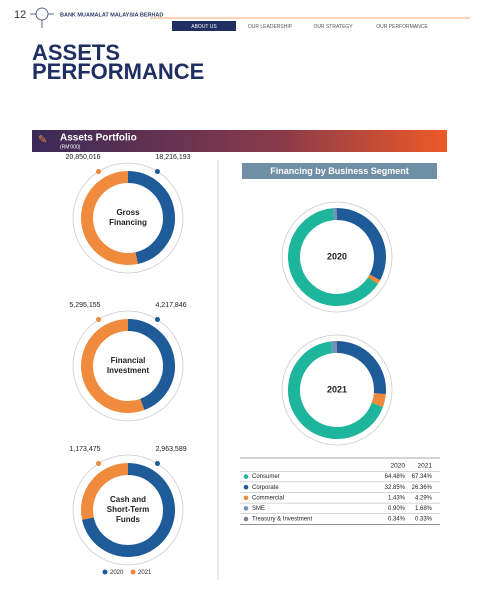 Image resolution: width=480 pixels, height=611 pixels. What do you see at coordinates (20, 15) in the screenshot?
I see `page-number: 12` at bounding box center [20, 15].